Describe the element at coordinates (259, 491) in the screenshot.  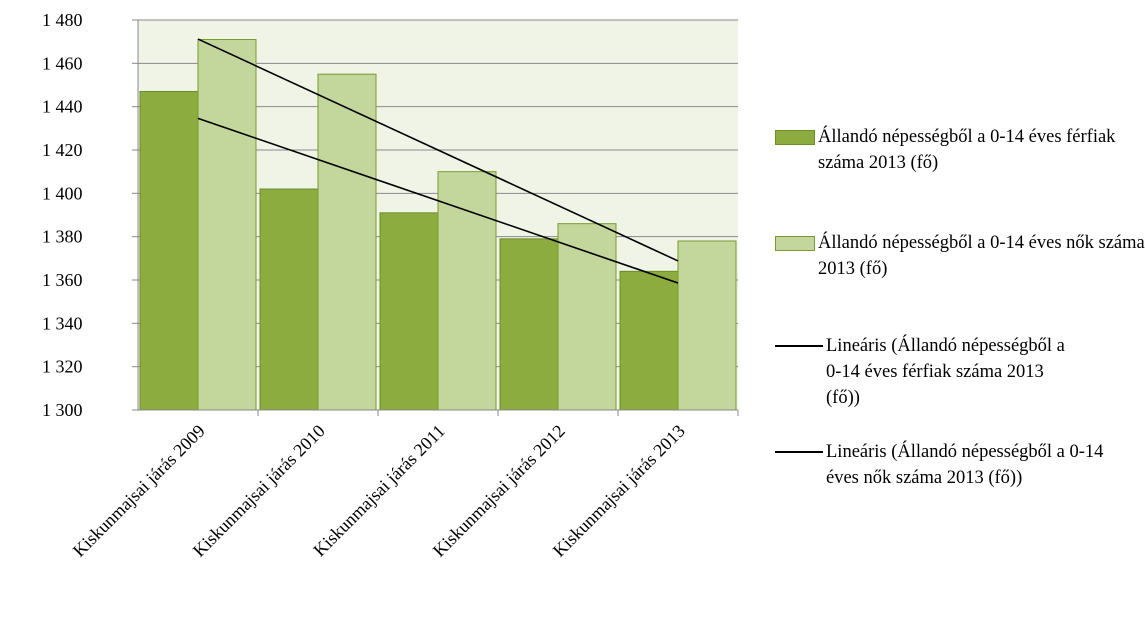
I see `x-tick-label: Kiskunmajsai járás 2010` at that location.